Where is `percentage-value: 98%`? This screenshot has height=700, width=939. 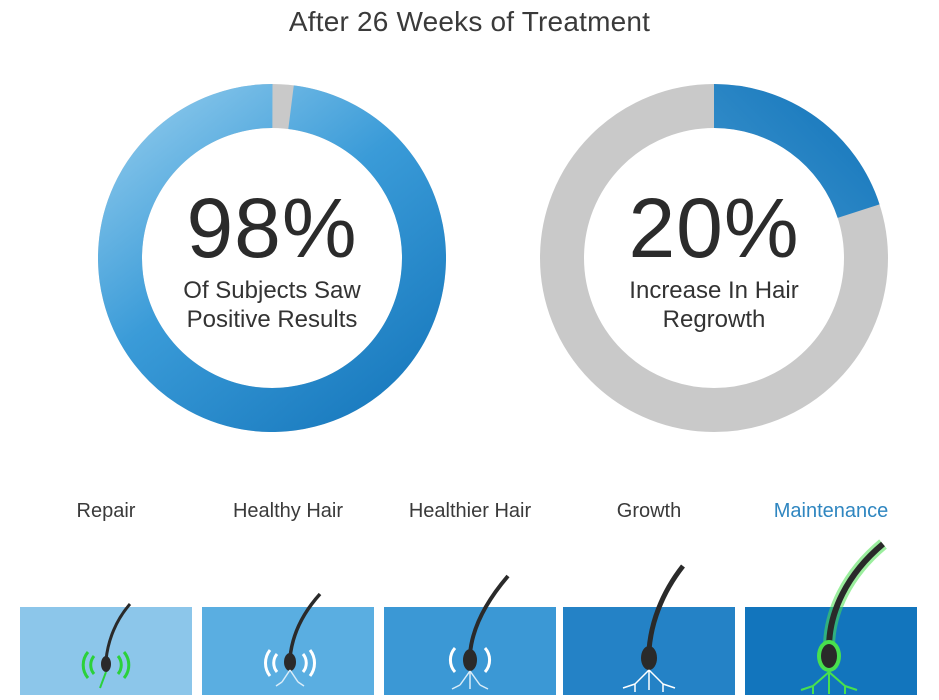 percentage-value: 98% is located at coordinates (272, 228).